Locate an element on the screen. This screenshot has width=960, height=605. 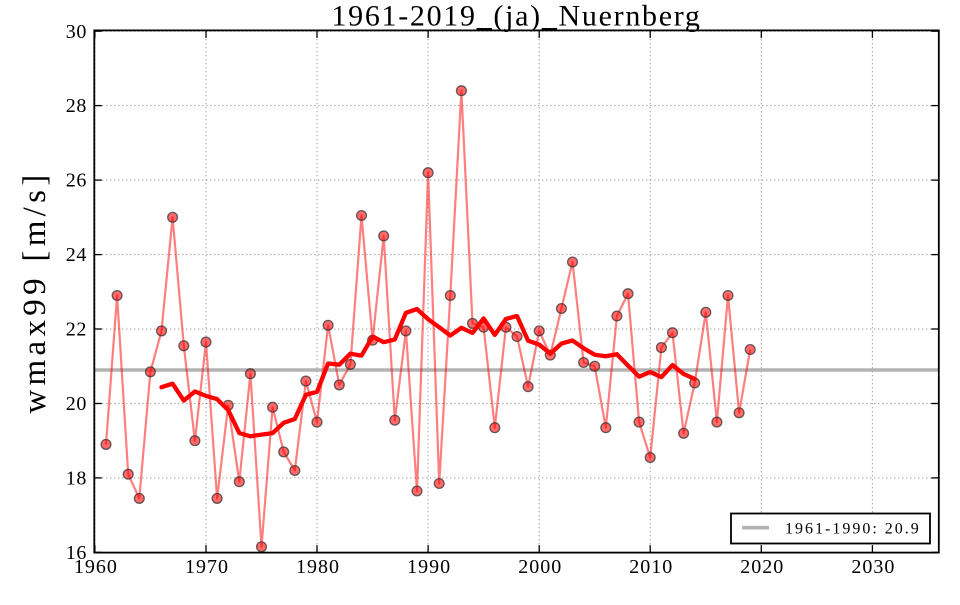
svg-text: 2020 is located at coordinates (762, 567).